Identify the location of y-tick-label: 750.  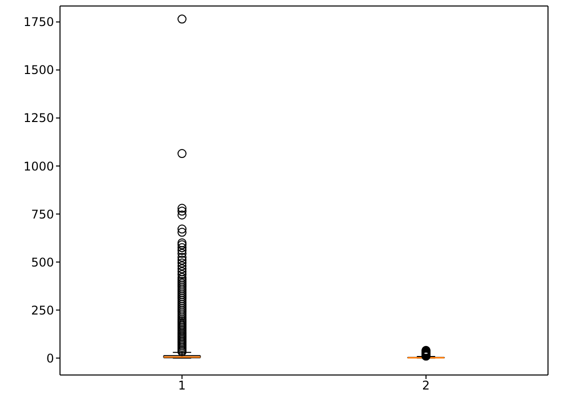
(42, 214).